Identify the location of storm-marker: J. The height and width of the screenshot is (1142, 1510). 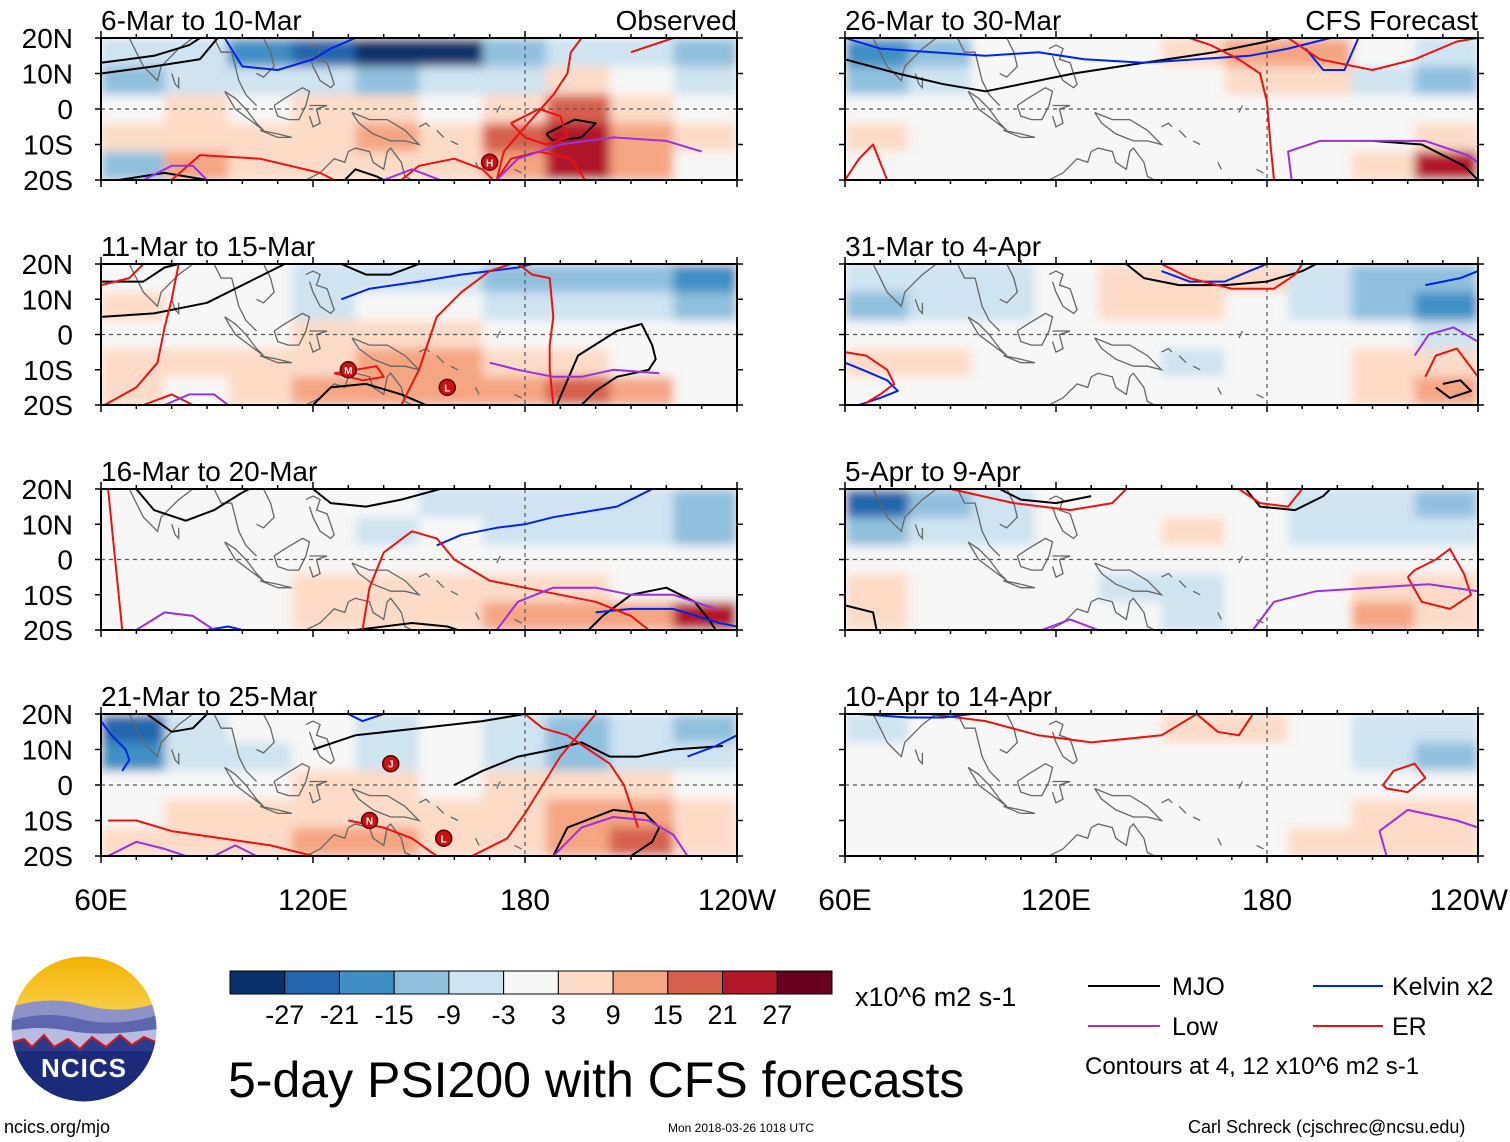
(390, 763).